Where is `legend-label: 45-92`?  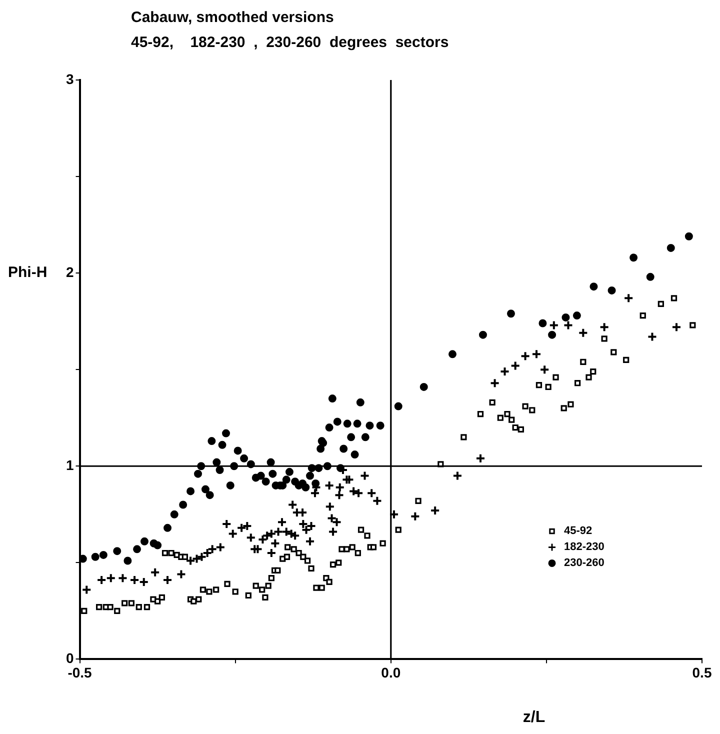
legend-label: 45-92 is located at coordinates (578, 531).